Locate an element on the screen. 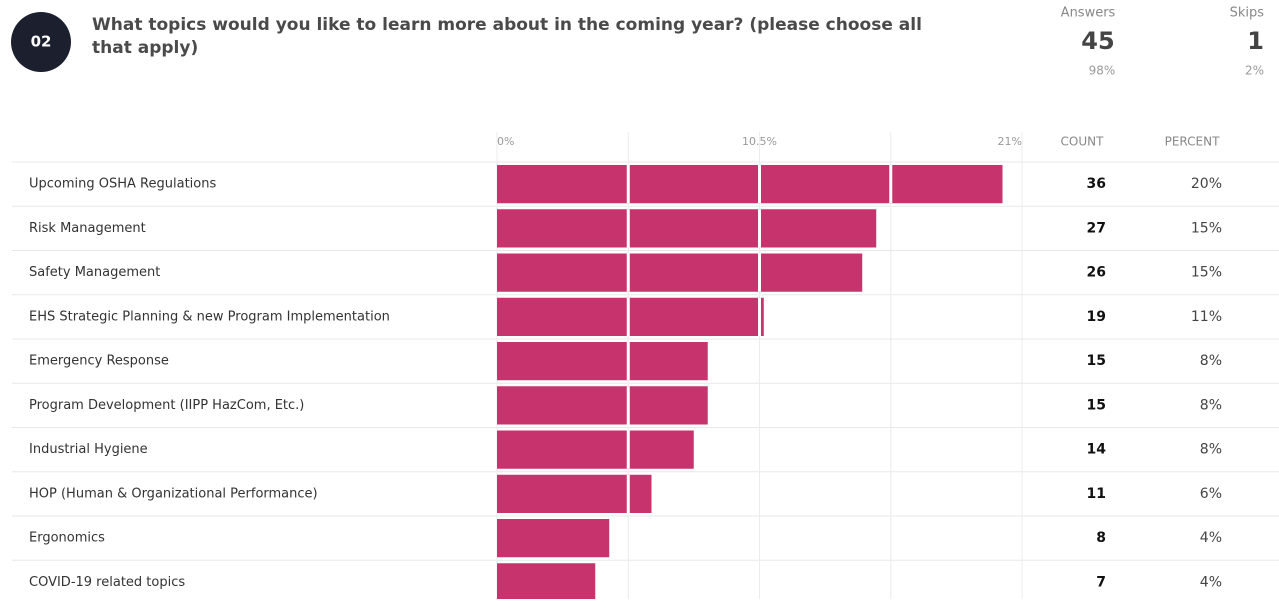 This screenshot has width=1279, height=603. count: 19 is located at coordinates (1096, 317).